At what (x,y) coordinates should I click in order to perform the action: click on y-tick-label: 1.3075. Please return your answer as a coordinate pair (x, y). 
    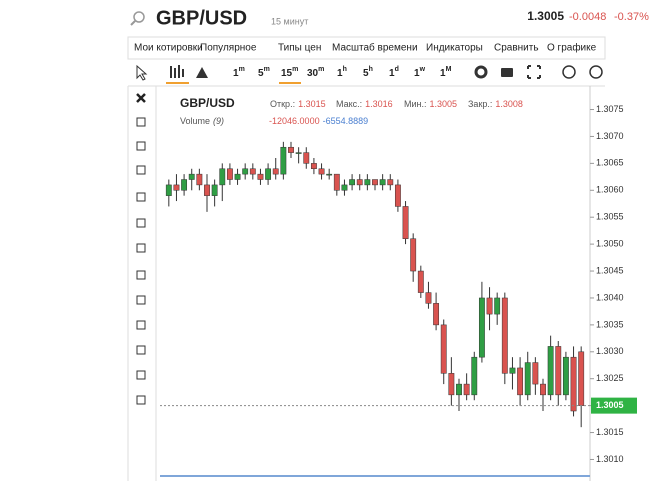
    Looking at the image, I should click on (610, 109).